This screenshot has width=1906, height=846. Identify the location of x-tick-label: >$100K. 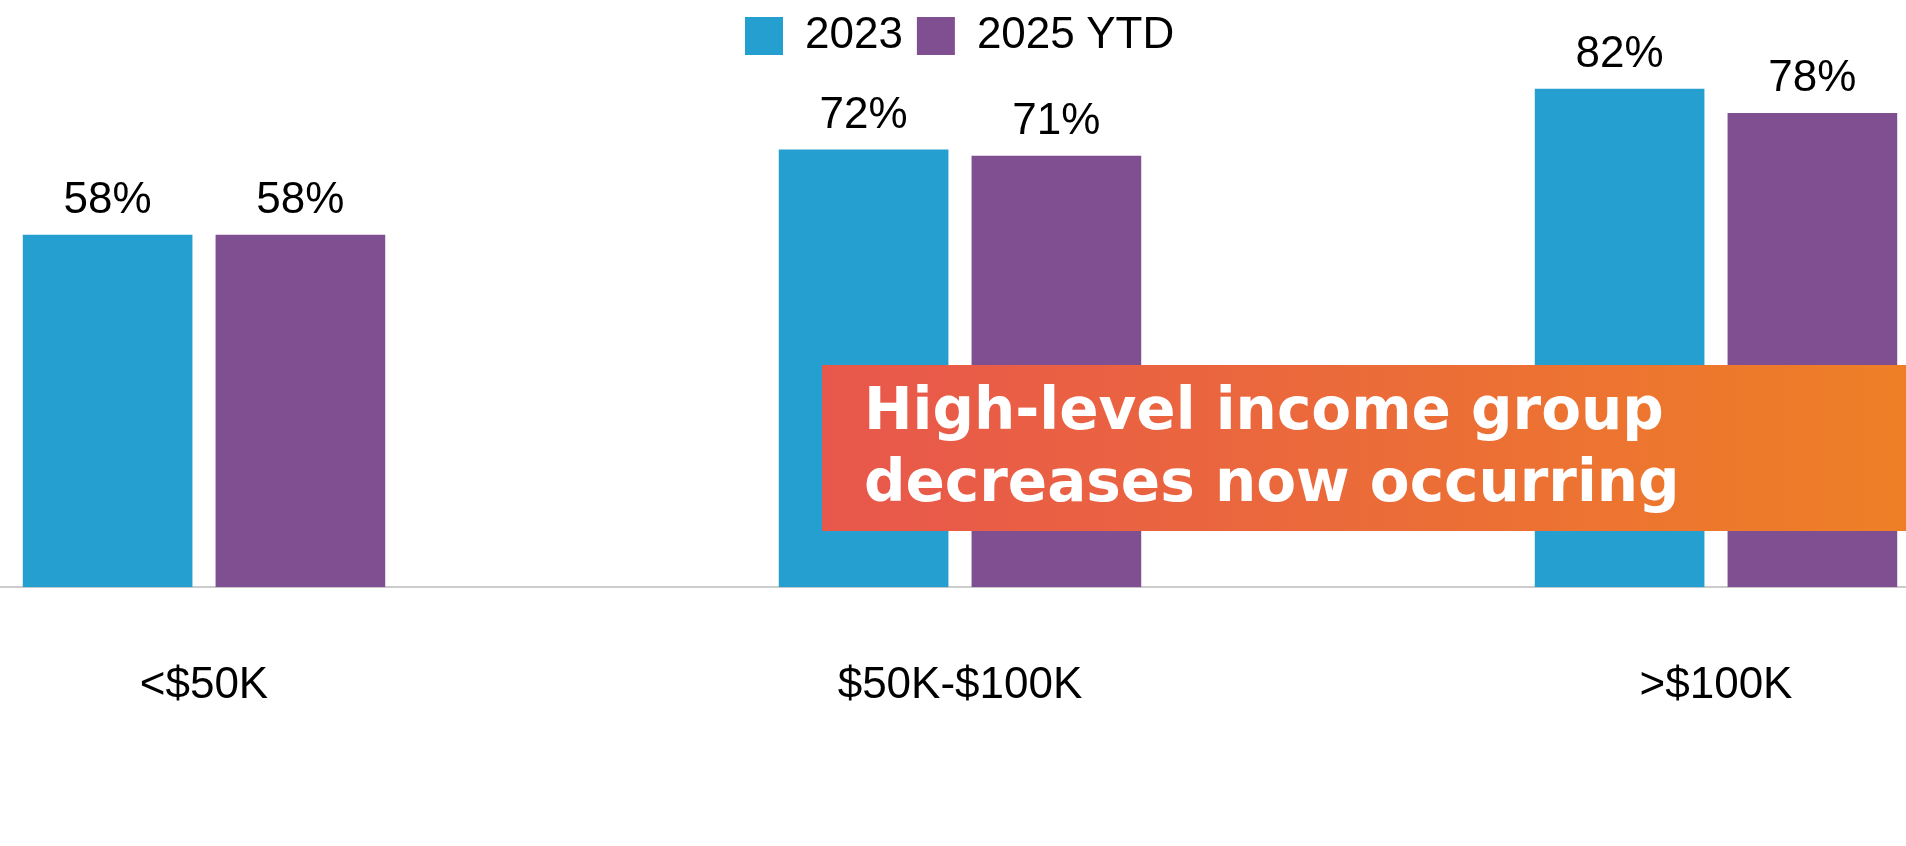
(1716, 682).